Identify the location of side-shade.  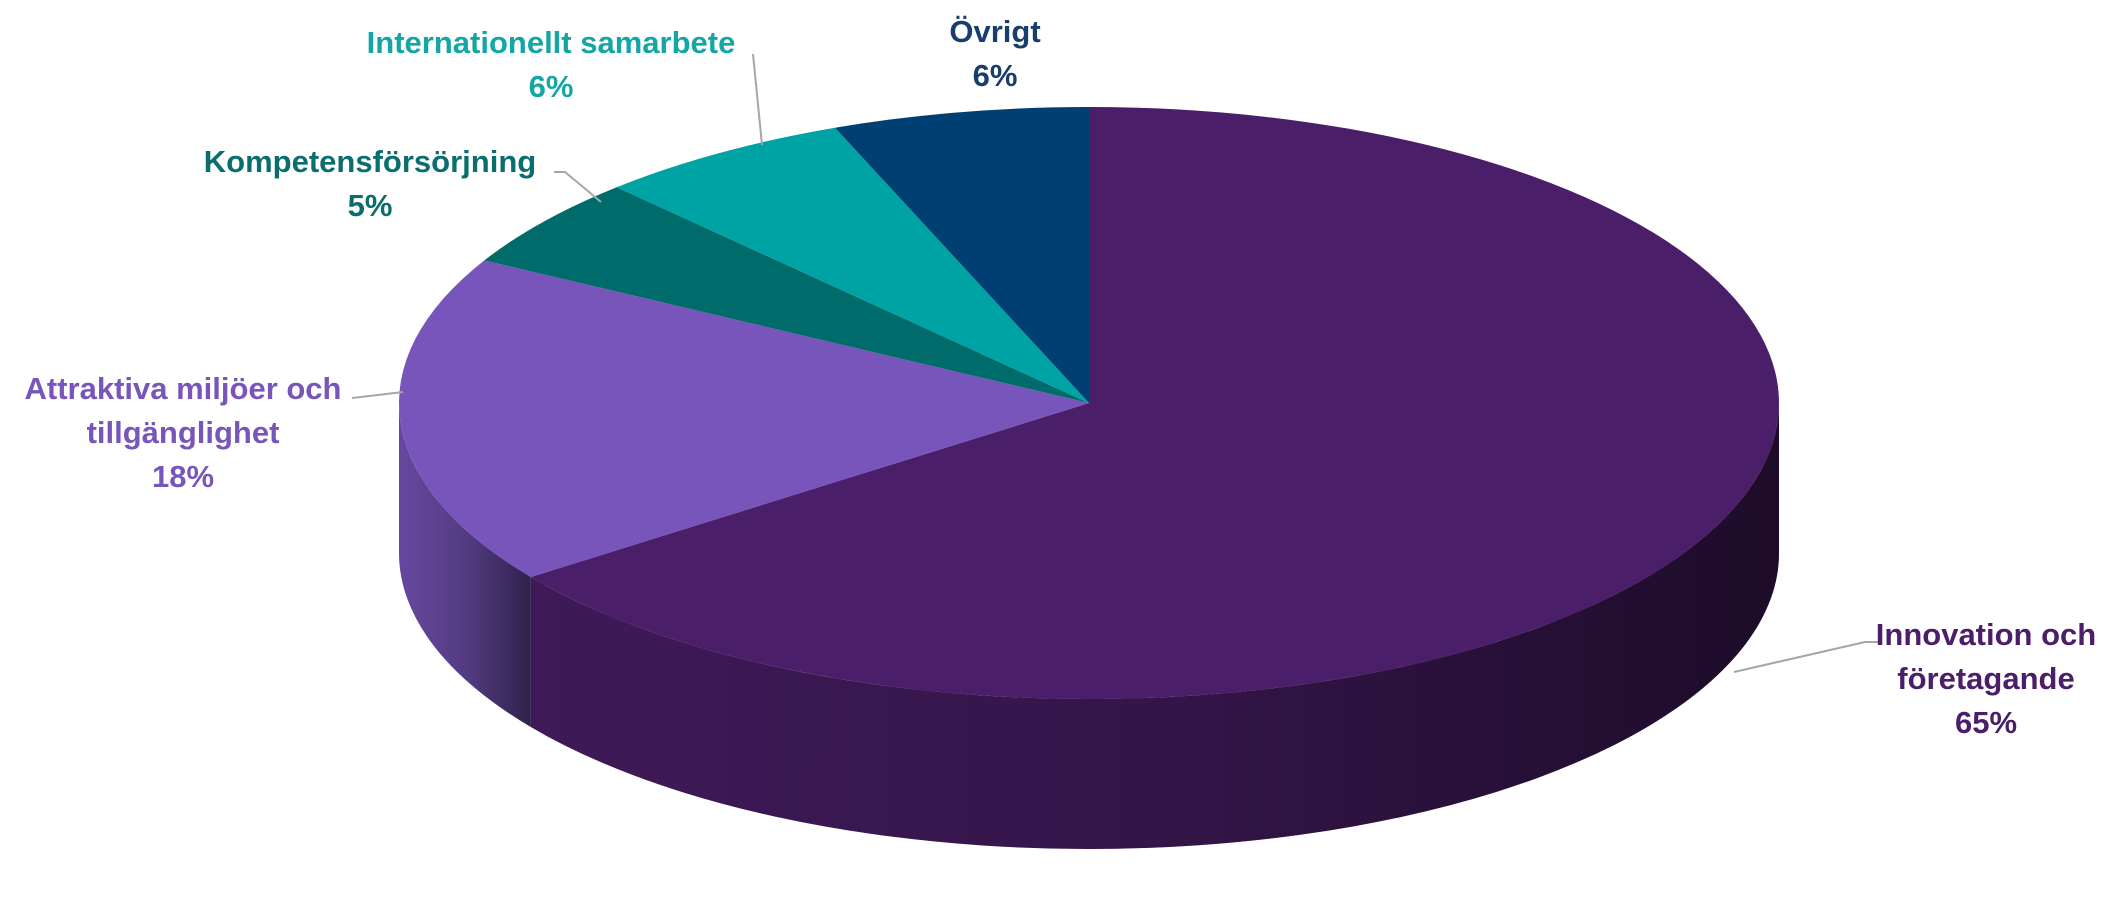
(465, 565).